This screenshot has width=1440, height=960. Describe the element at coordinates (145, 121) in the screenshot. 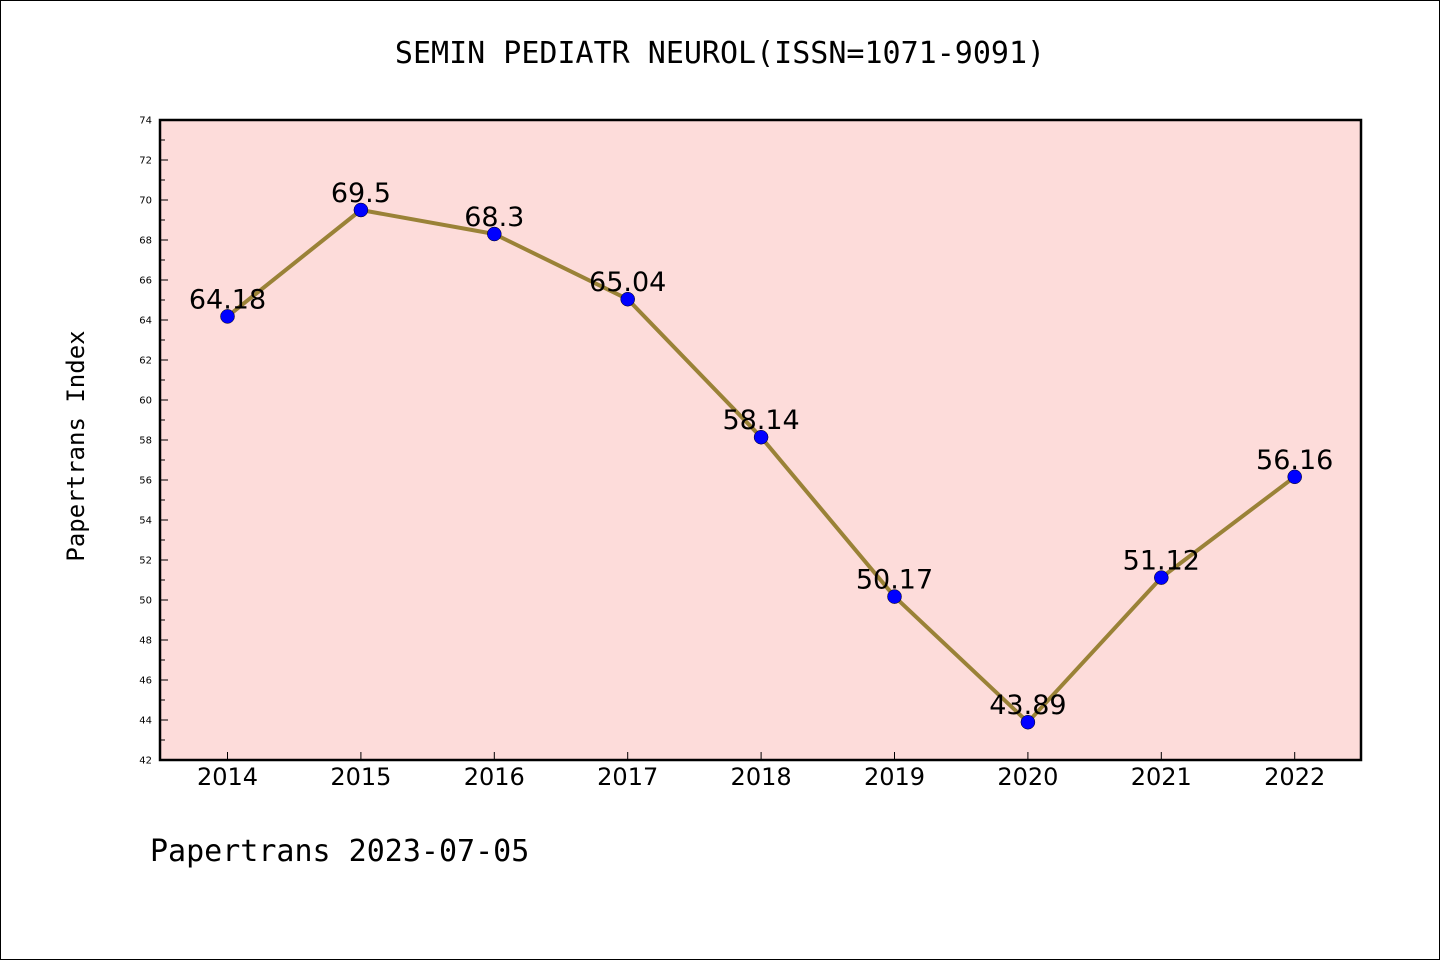

I see `y-tick-label: 74` at that location.